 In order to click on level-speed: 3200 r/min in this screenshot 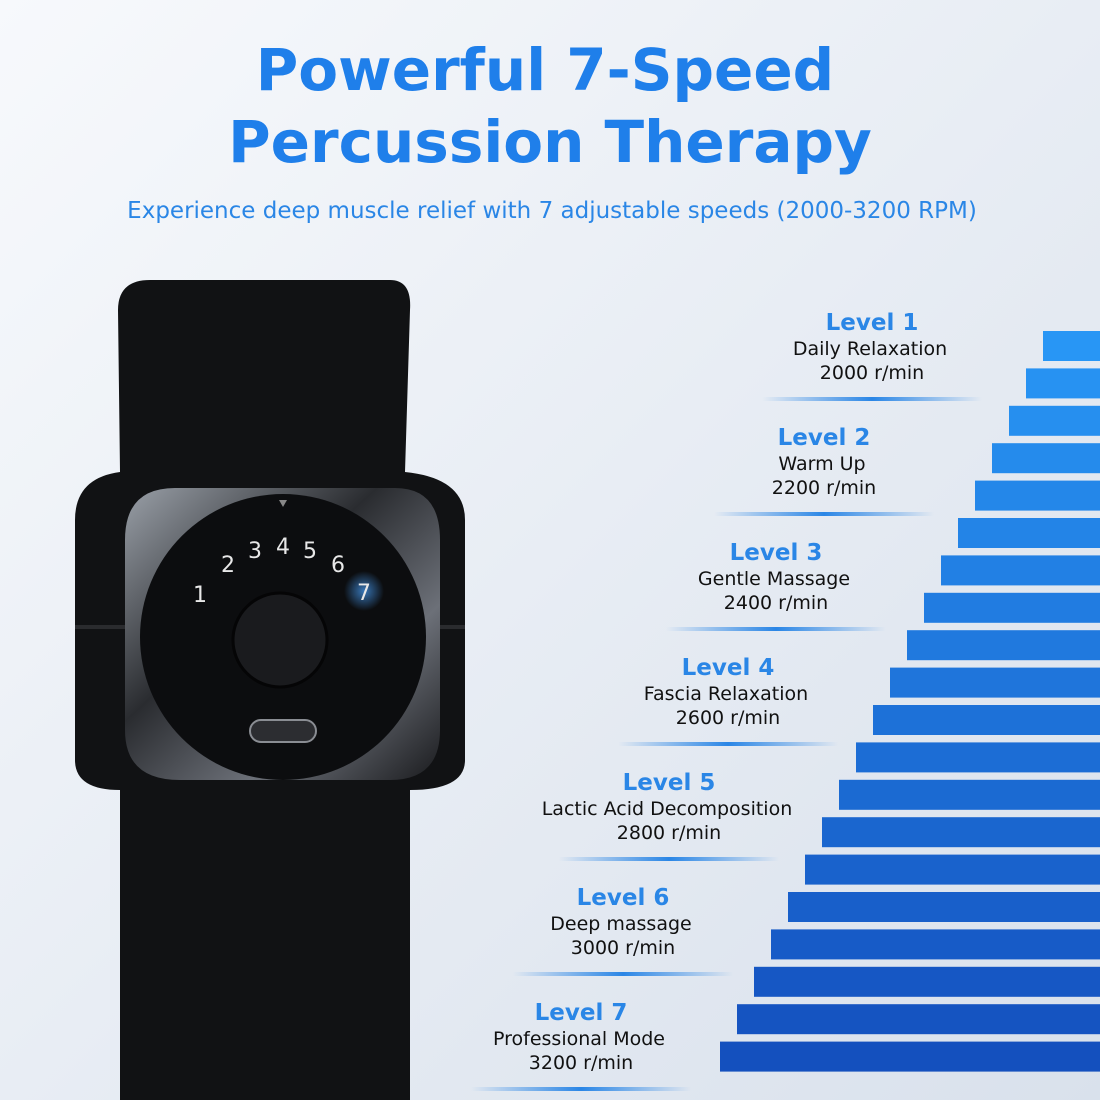, I will do `click(581, 1063)`.